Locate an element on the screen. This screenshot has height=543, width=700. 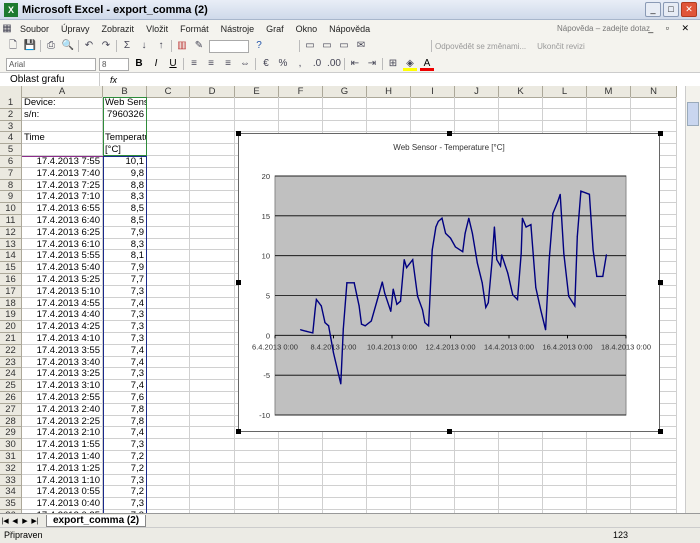
menu-graf: Graf is located at coordinates (275, 28).